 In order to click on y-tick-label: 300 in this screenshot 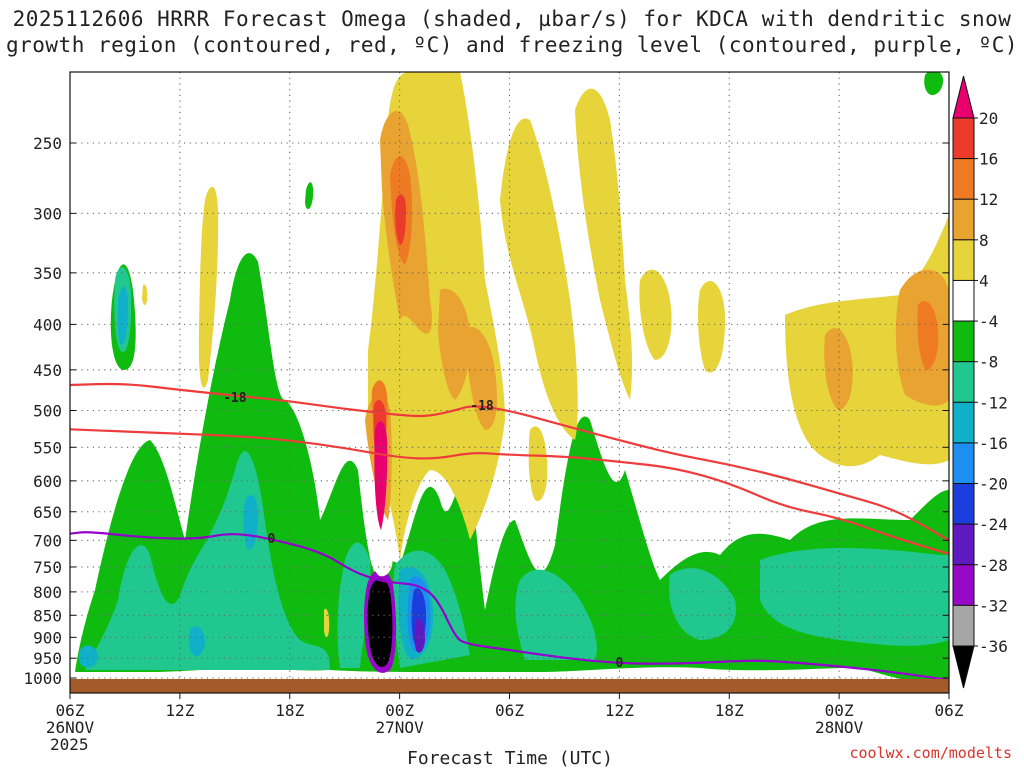, I will do `click(47, 213)`.